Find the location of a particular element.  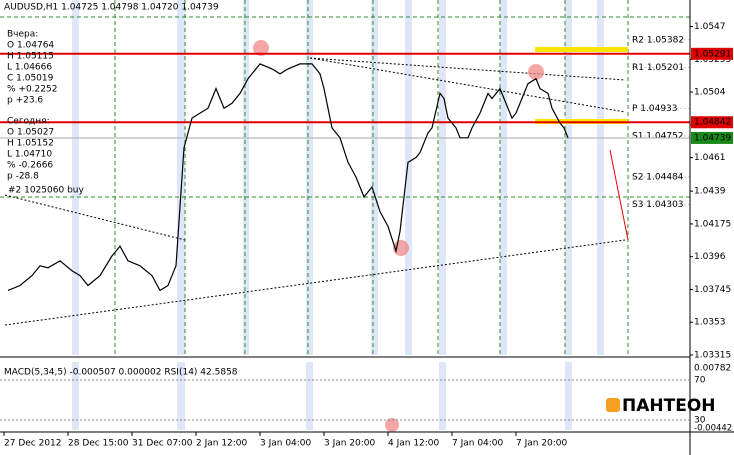

indicator-levels is located at coordinates (345, 400).